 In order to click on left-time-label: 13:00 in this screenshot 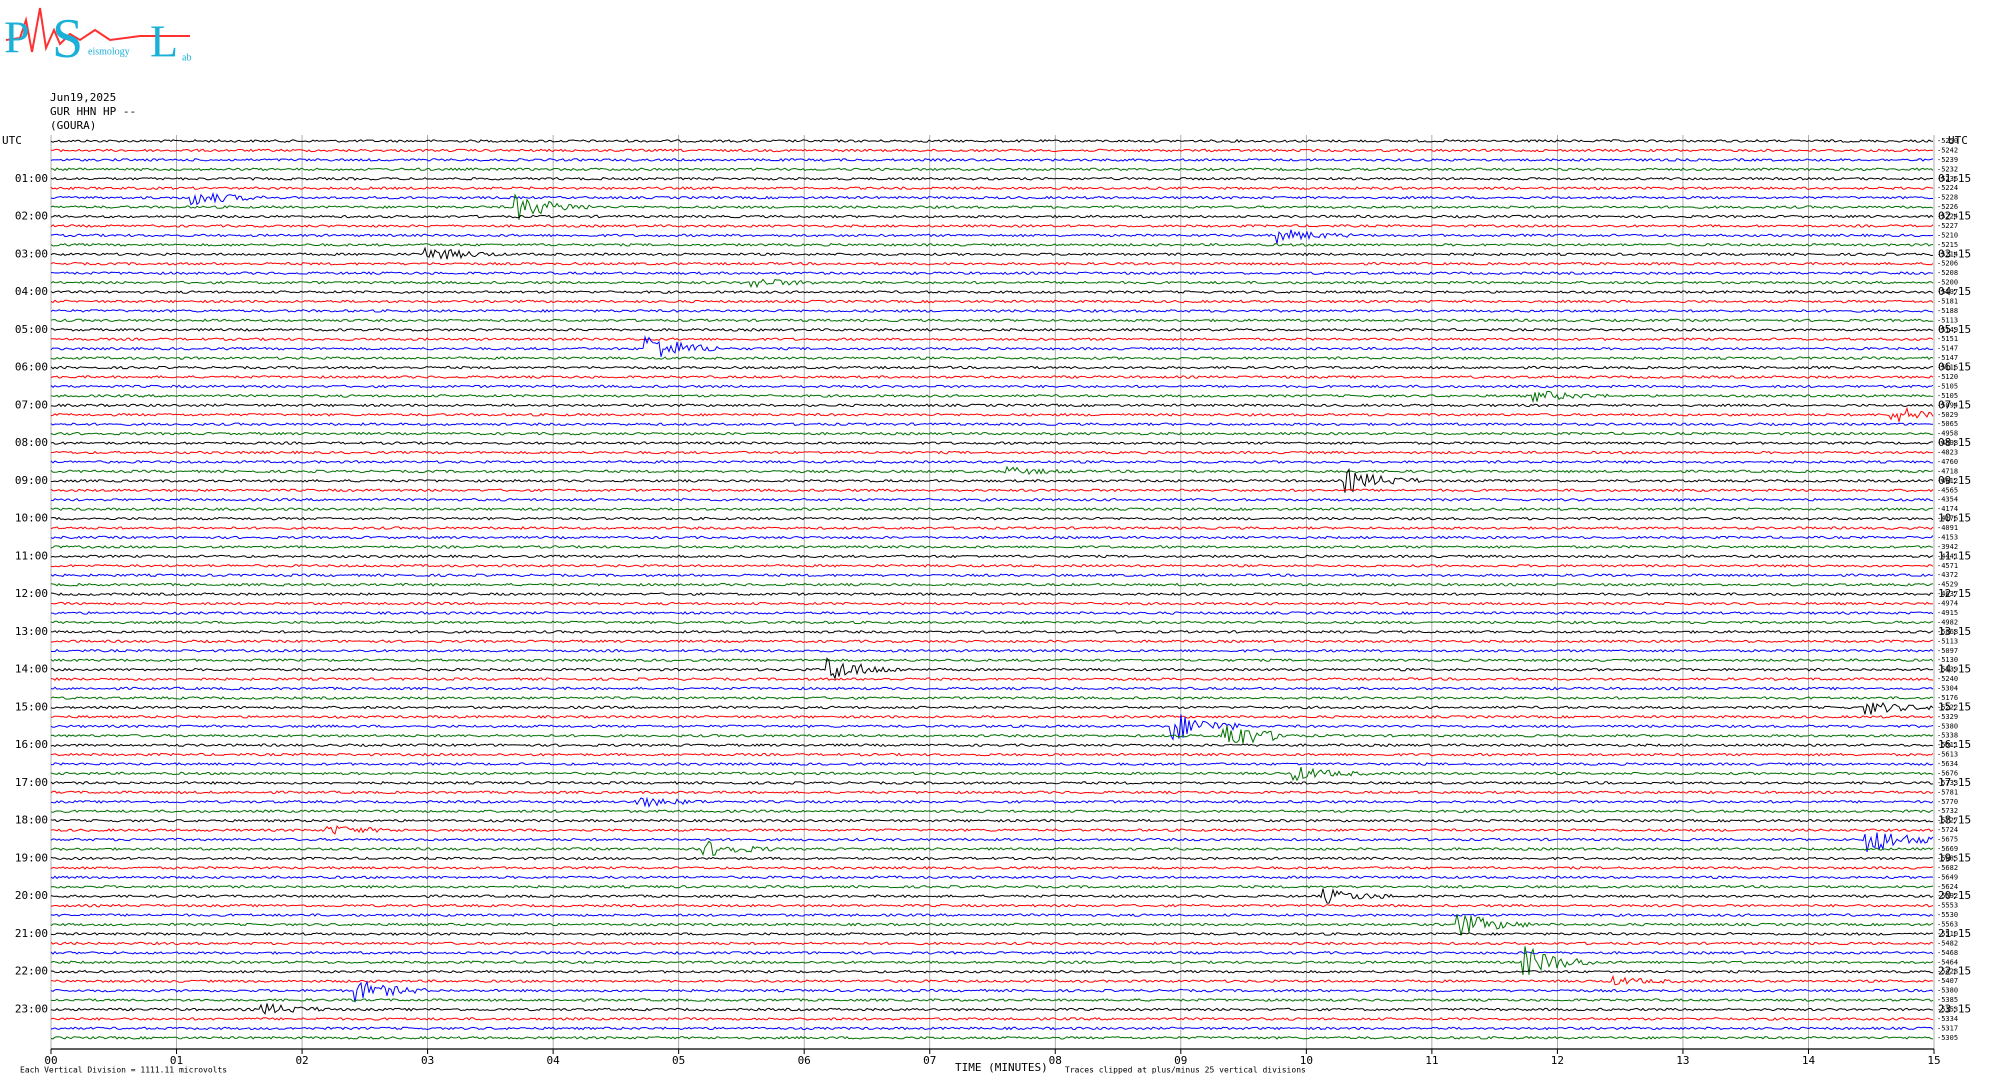, I will do `click(31, 631)`.